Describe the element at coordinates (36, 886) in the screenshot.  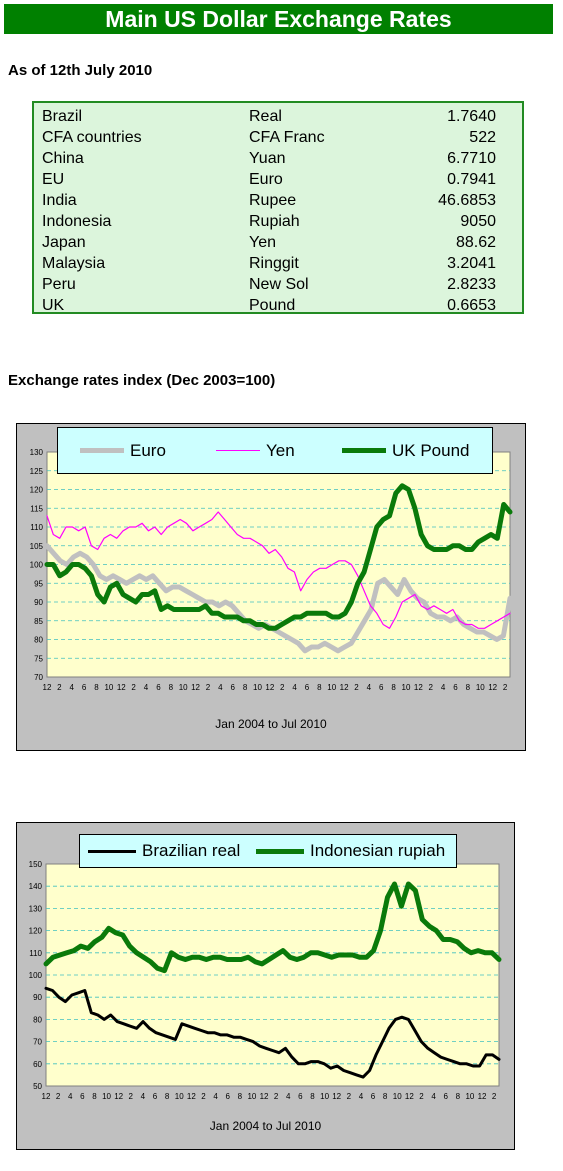
I see `y-tick-label: 140` at that location.